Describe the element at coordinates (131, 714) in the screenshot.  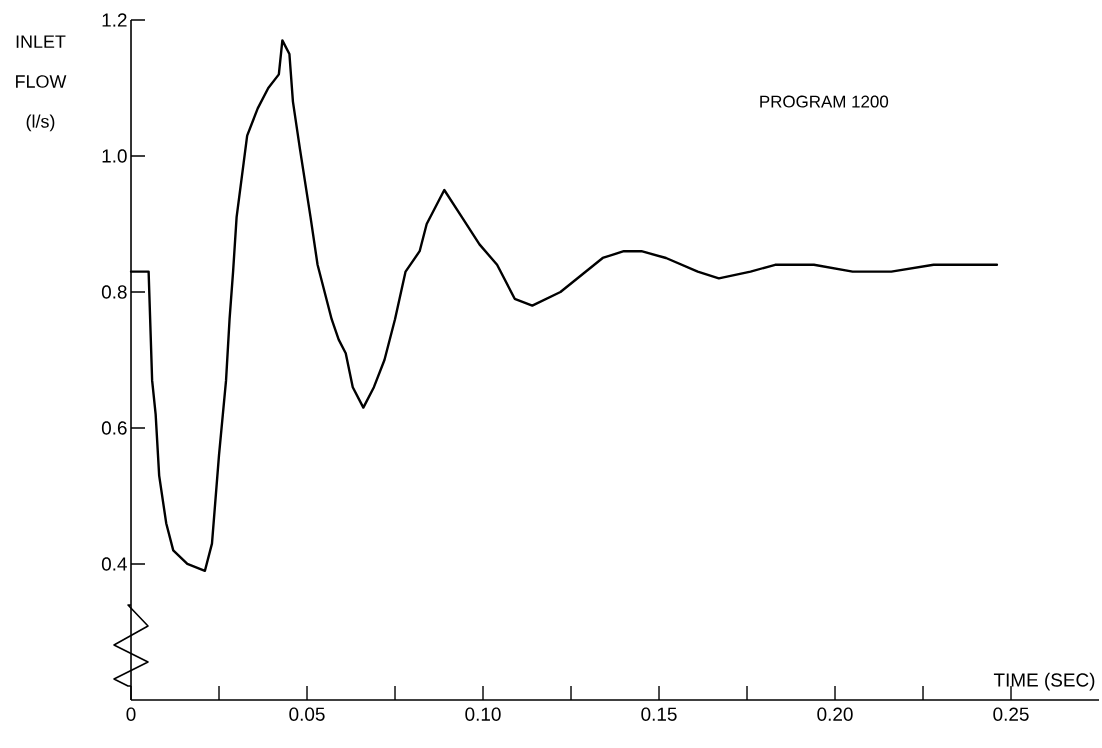
I see `x-tick-label: 0` at that location.